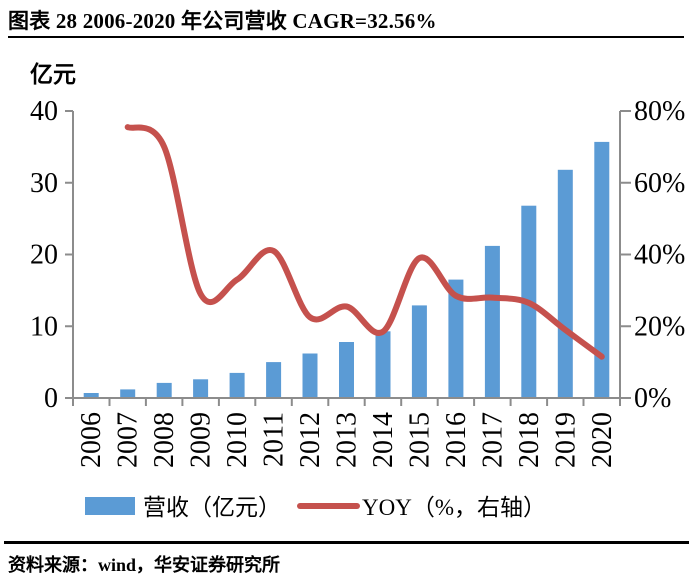 This screenshot has width=692, height=587. What do you see at coordinates (164, 390) in the screenshot?
I see `revenue-bar-2008` at bounding box center [164, 390].